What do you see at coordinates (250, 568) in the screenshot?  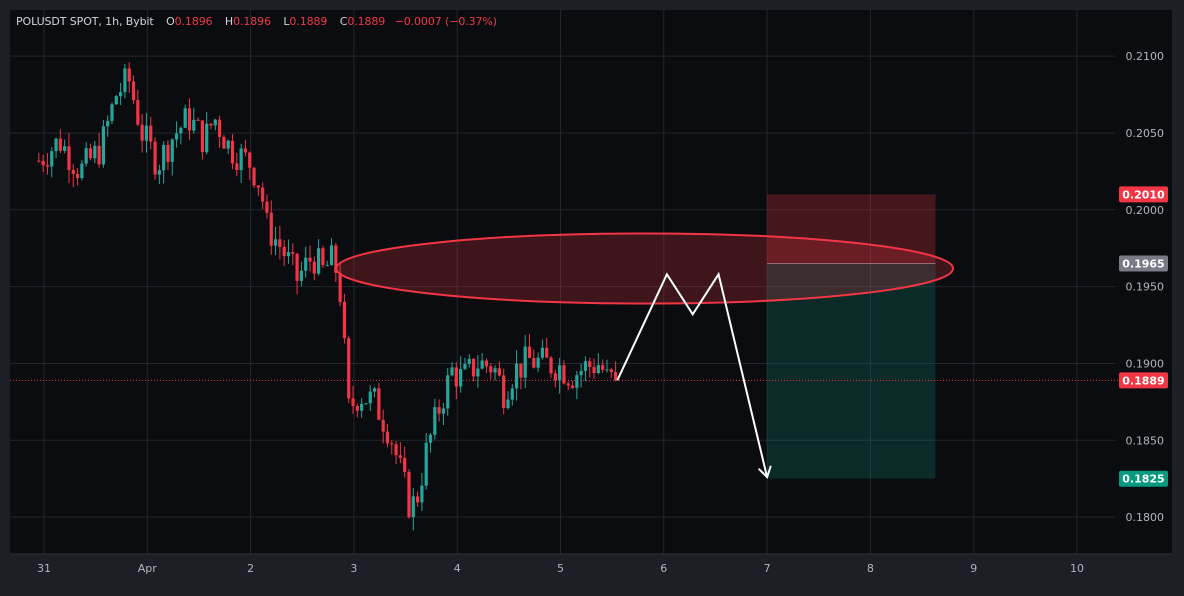 I see `x-tick-label: 2` at bounding box center [250, 568].